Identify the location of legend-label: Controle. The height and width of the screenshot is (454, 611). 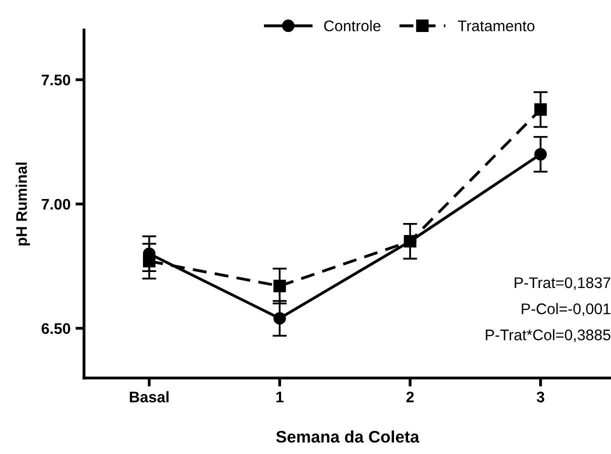
(352, 26).